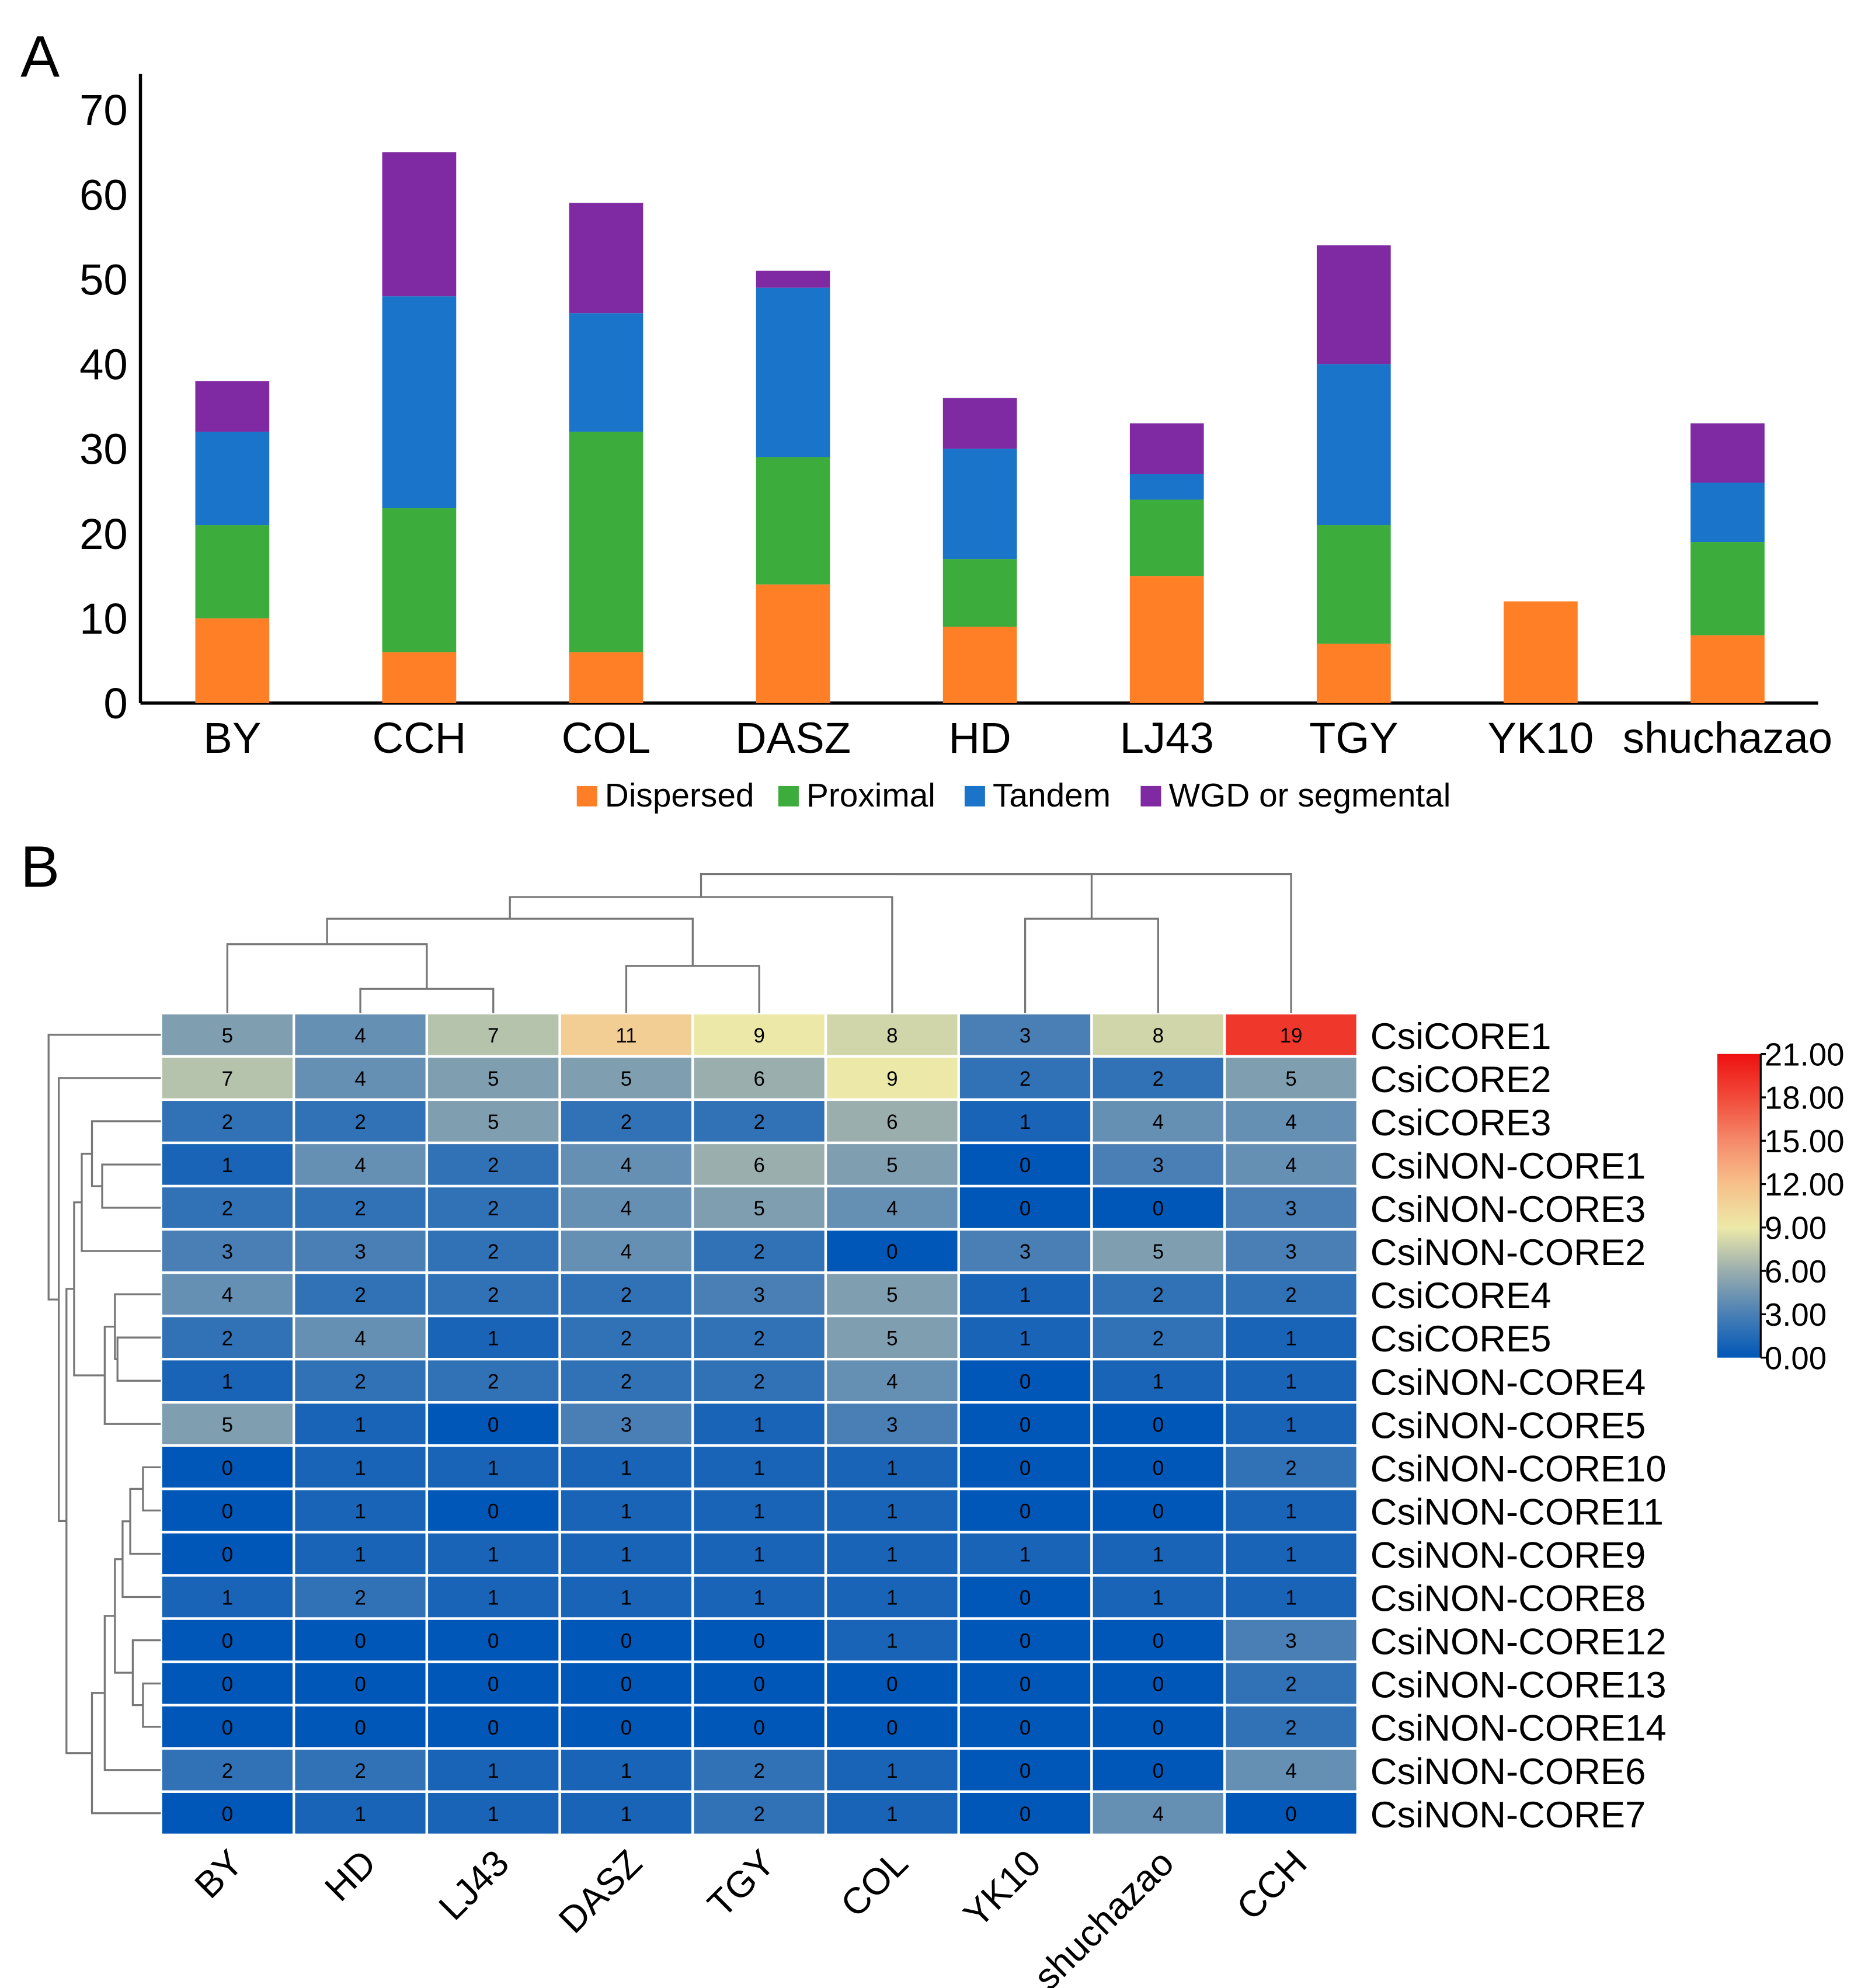 Image resolution: width=1868 pixels, height=1988 pixels. What do you see at coordinates (1517, 1512) in the screenshot?
I see `row-label: CsiNON-CORE11` at bounding box center [1517, 1512].